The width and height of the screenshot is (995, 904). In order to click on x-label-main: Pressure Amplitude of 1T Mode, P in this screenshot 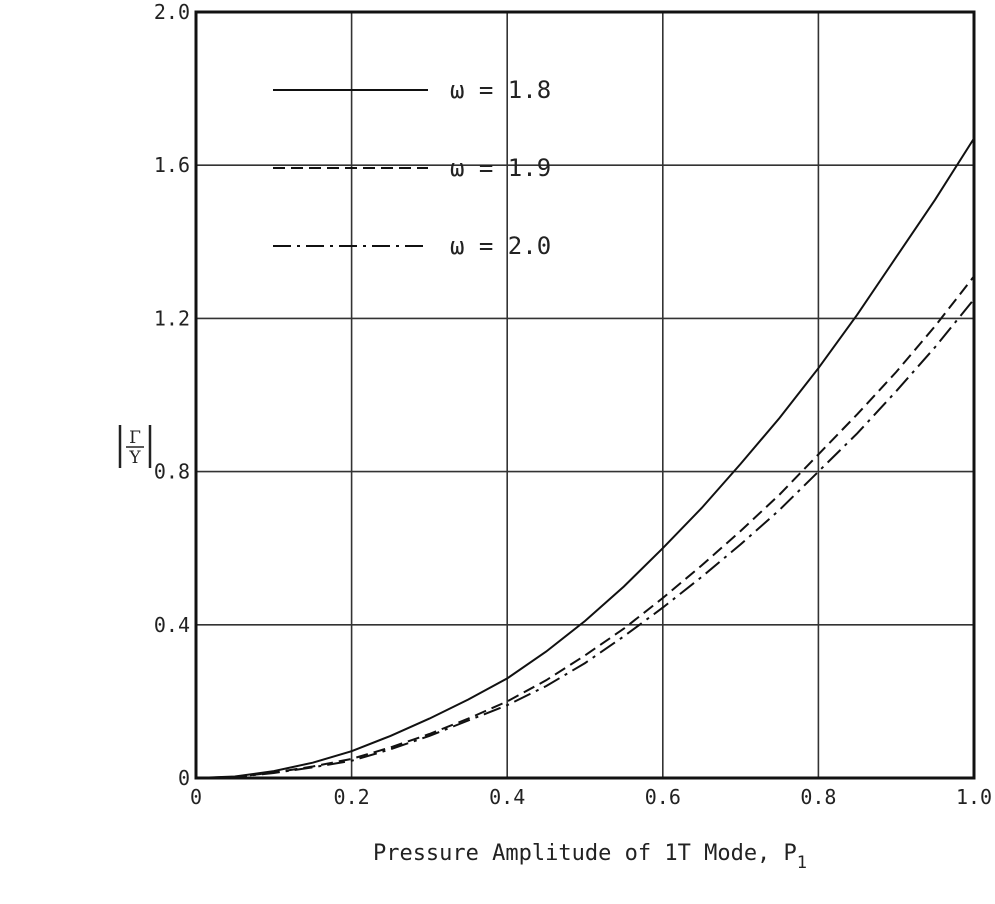, I will do `click(585, 853)`.